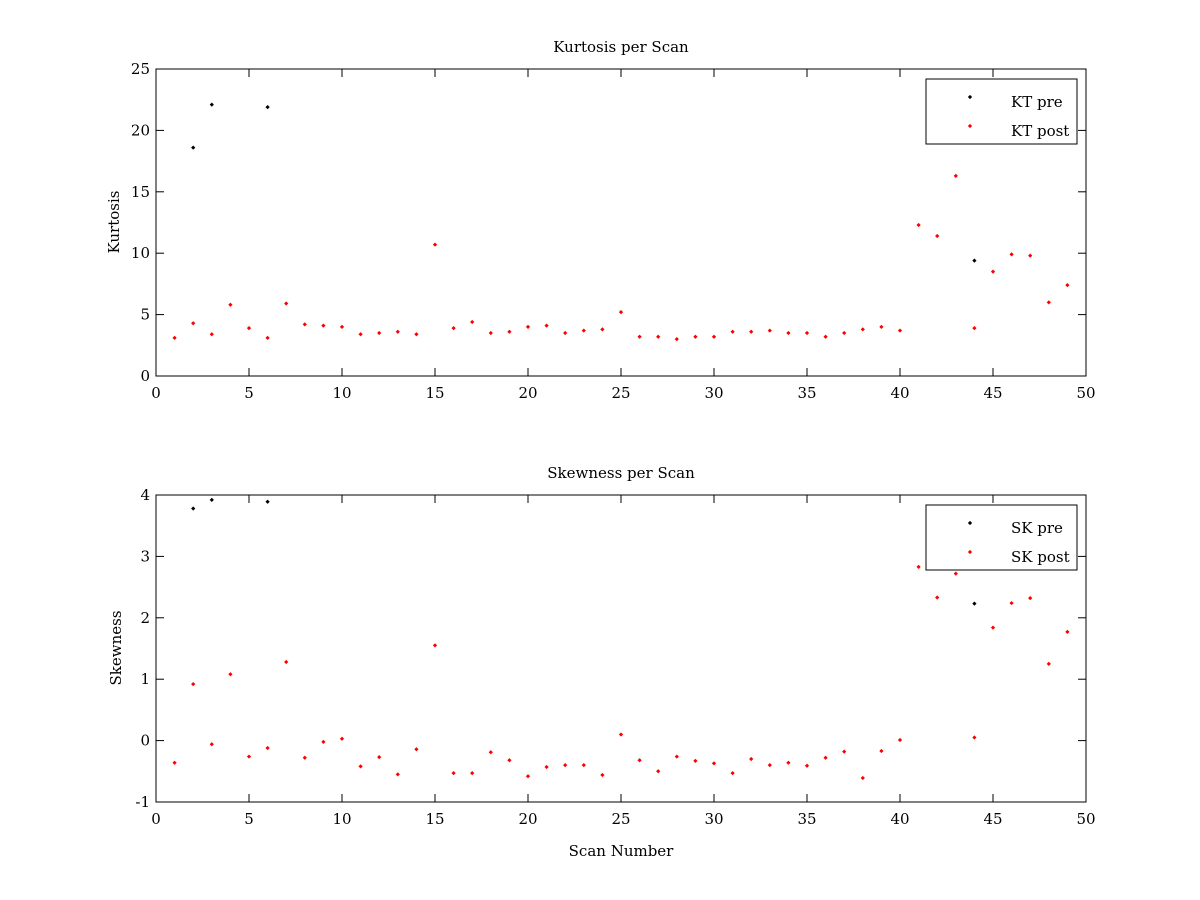  What do you see at coordinates (341, 819) in the screenshot?
I see `skewness-x-tick-label: 10` at bounding box center [341, 819].